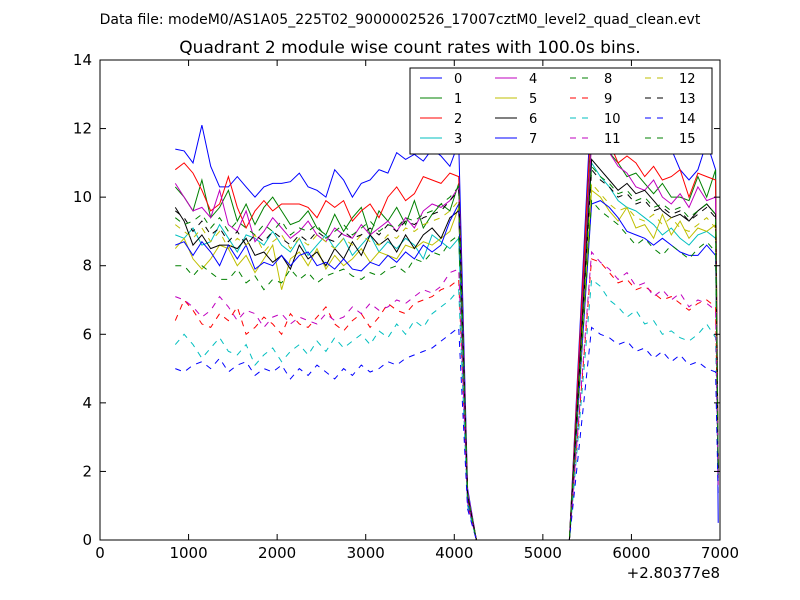 Image resolution: width=800 pixels, height=600 pixels. I want to click on legend-label-9: 9, so click(608, 99).